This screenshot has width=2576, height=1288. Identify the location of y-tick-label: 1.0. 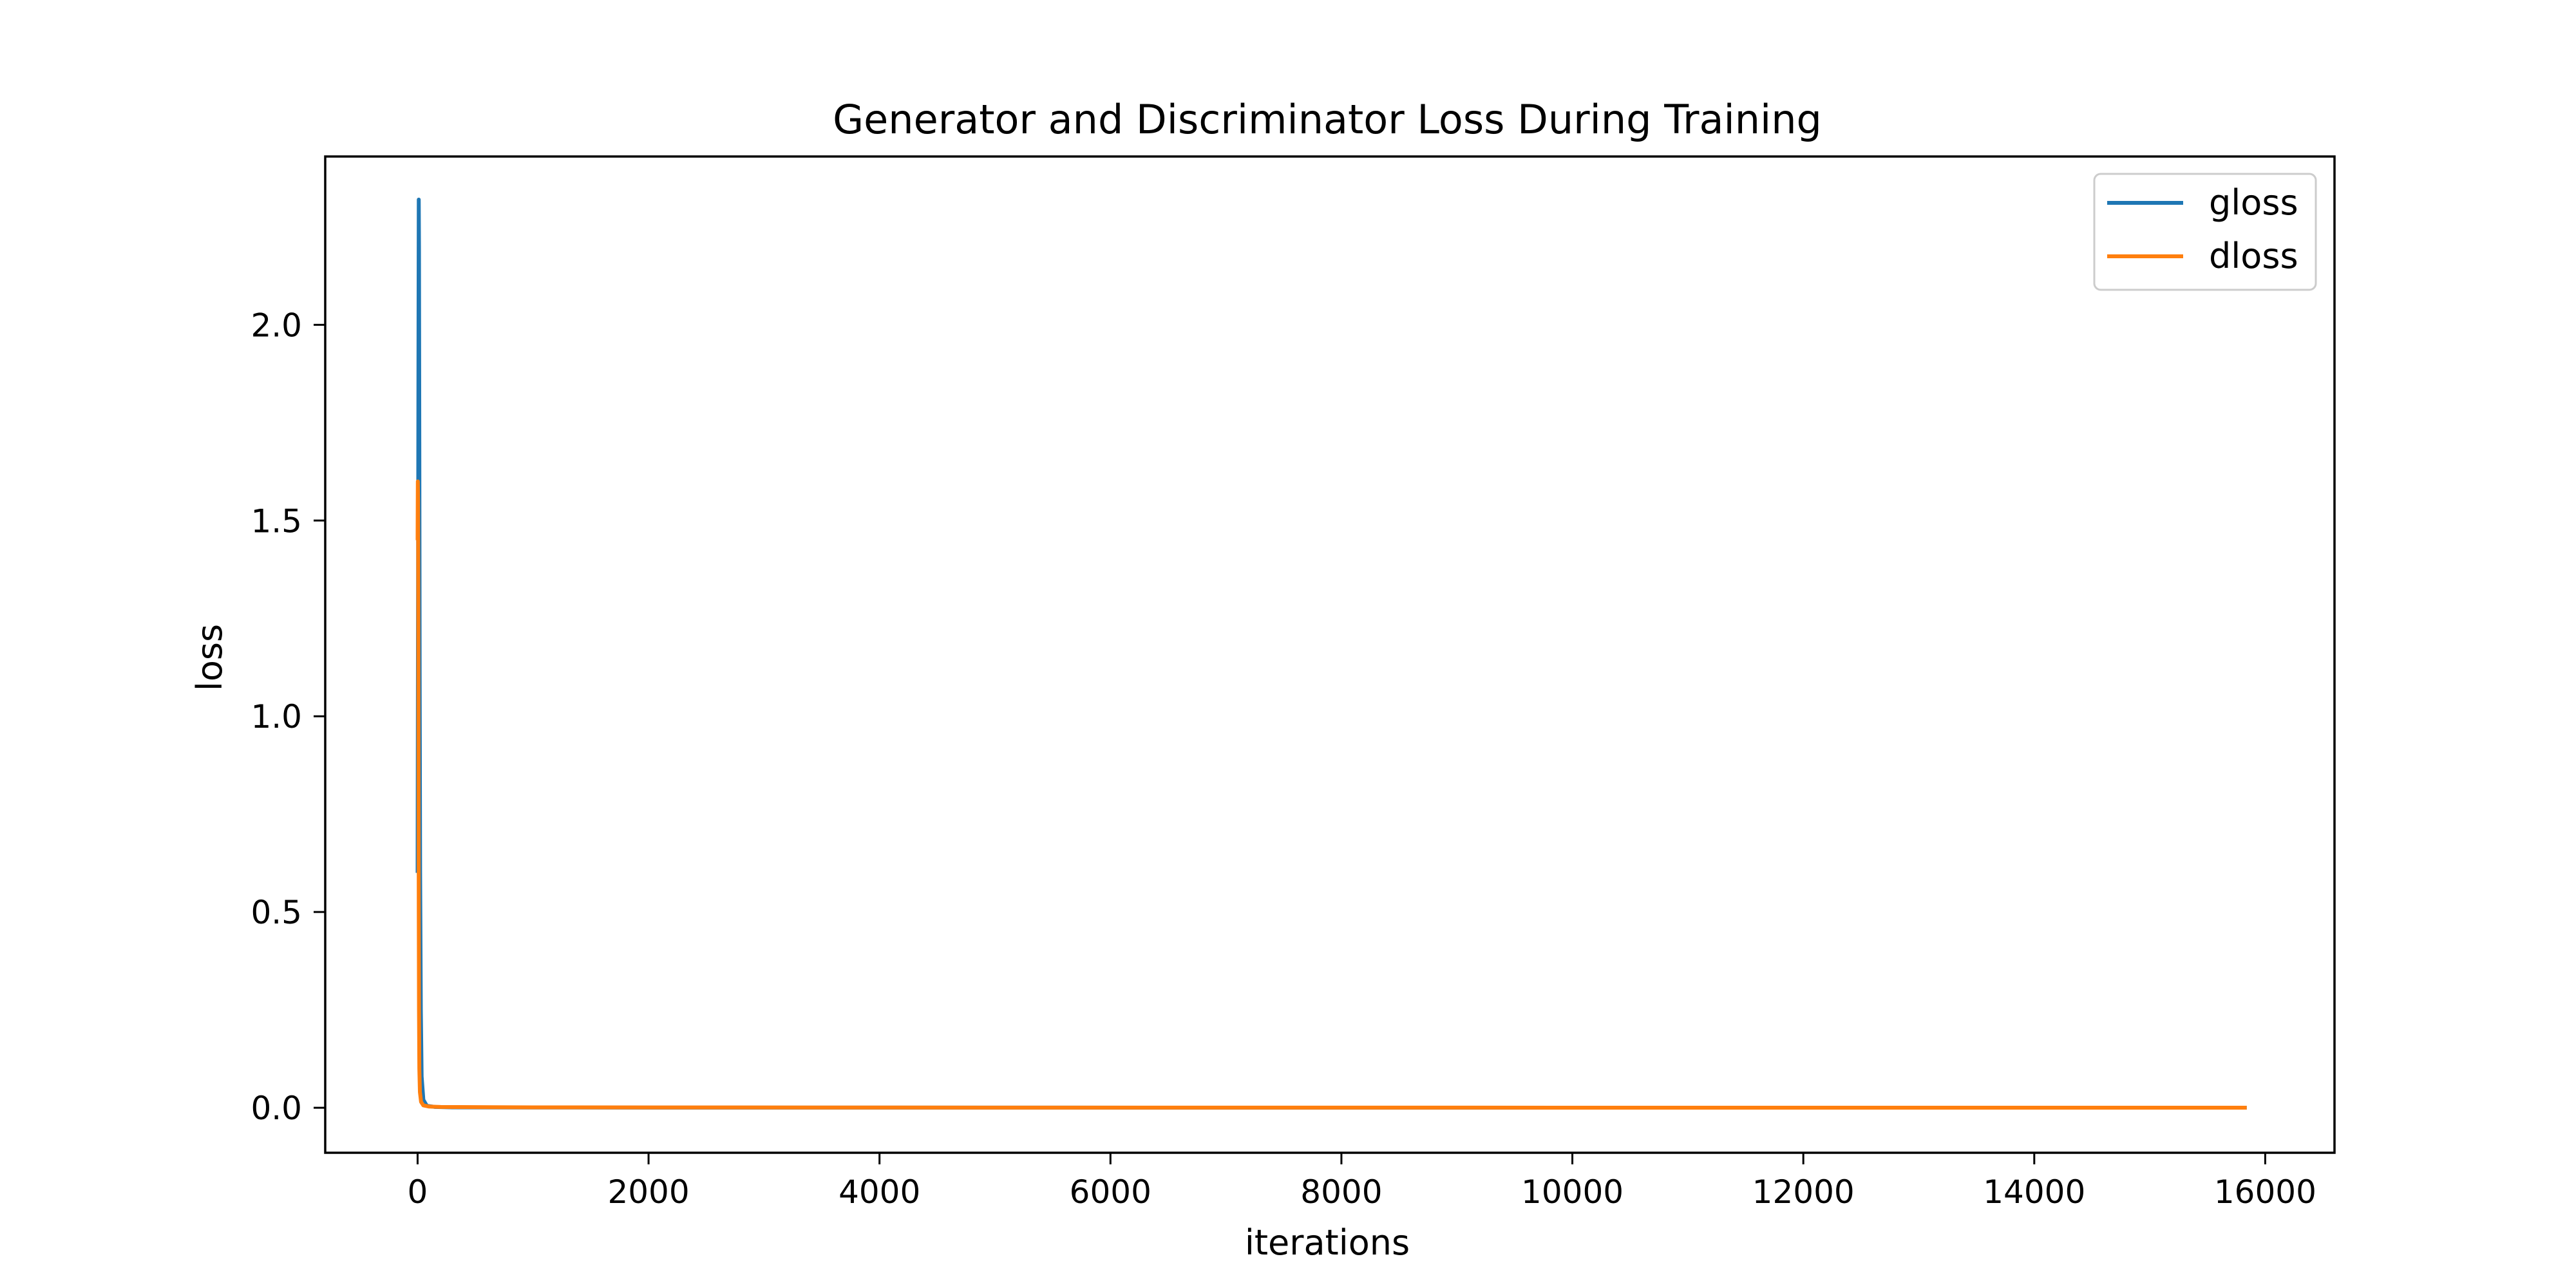
(277, 716).